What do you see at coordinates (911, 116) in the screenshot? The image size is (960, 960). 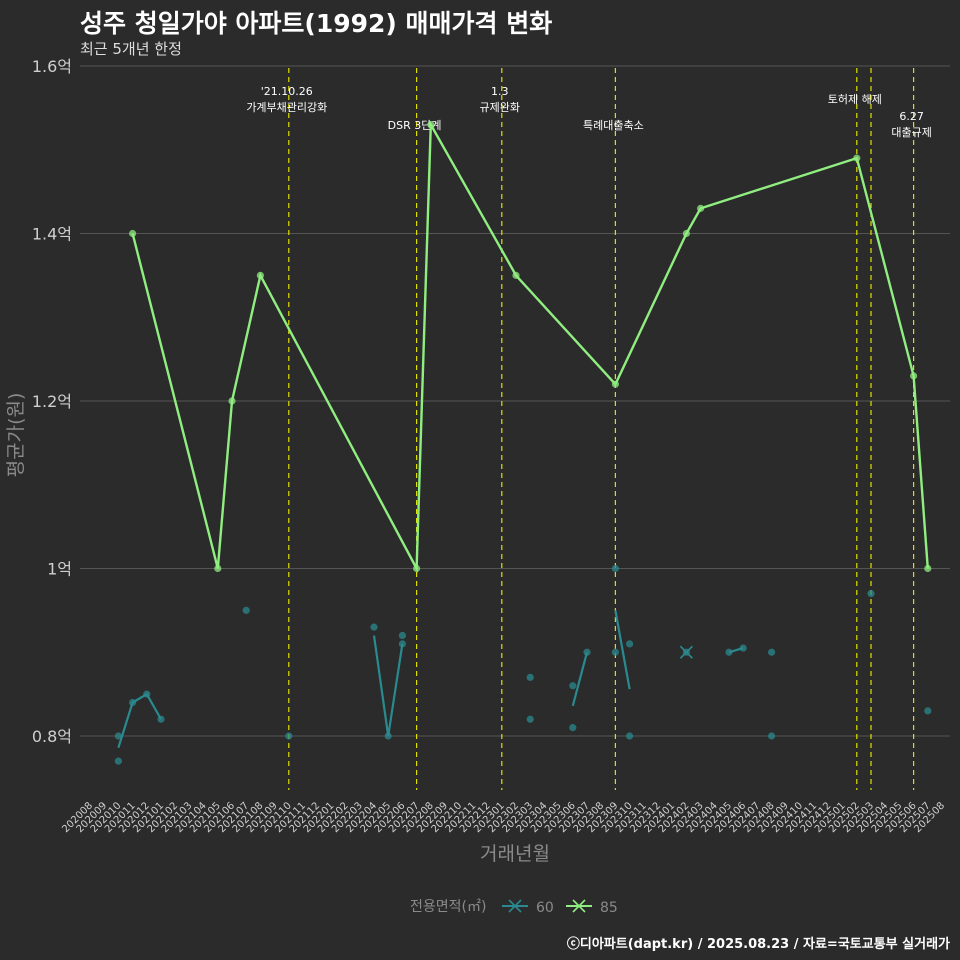 I see `event-label: 6.27` at bounding box center [911, 116].